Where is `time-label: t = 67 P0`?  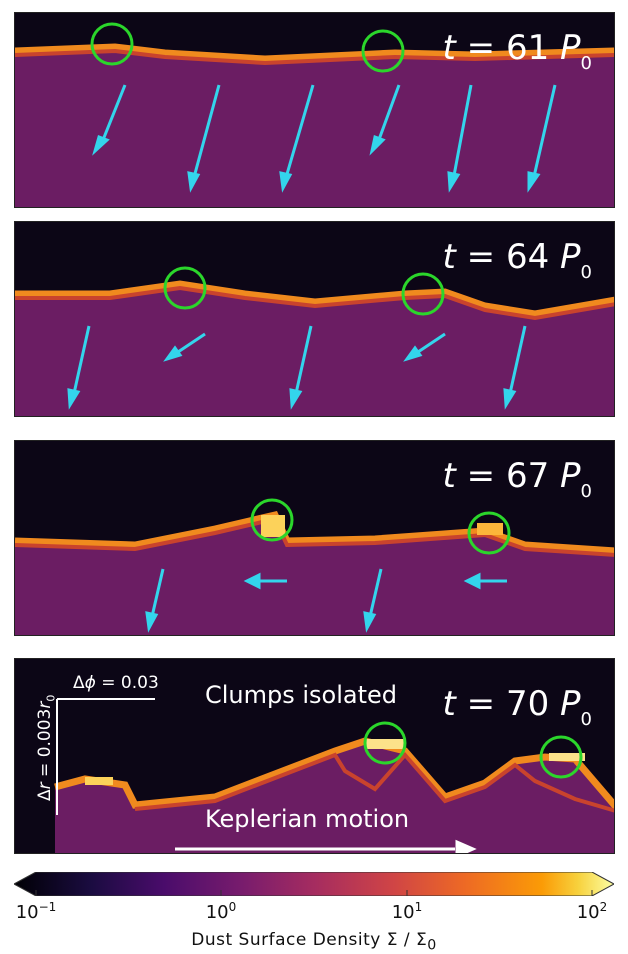 time-label: t = 67 P0 is located at coordinates (518, 480).